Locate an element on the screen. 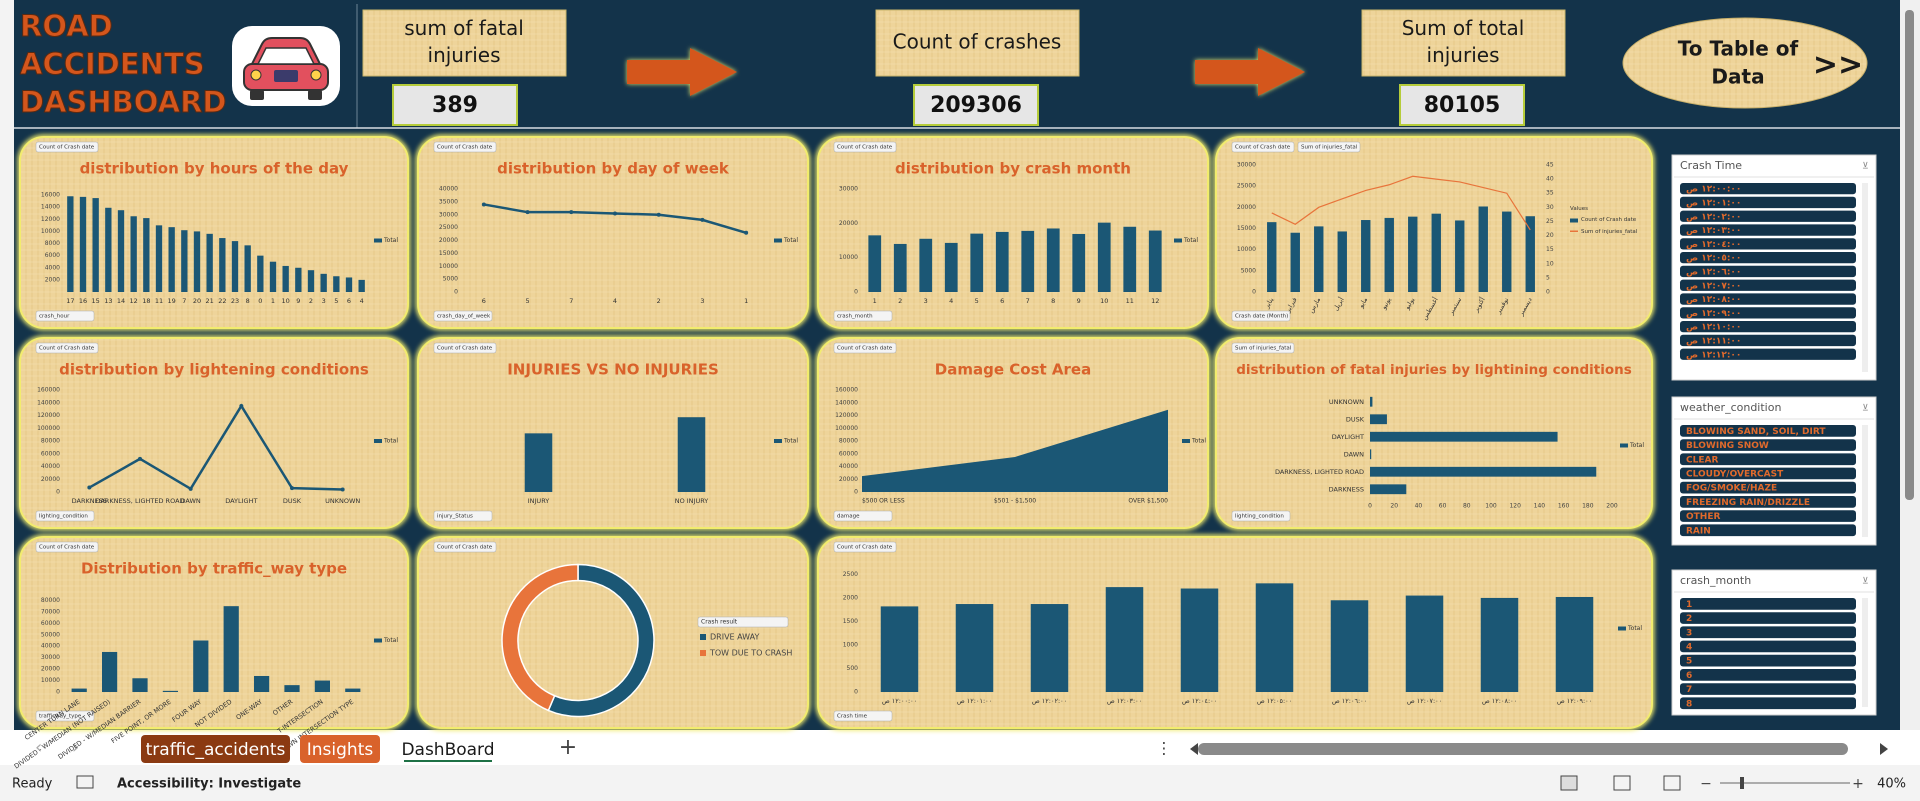 The width and height of the screenshot is (1920, 801). zoom-out: − is located at coordinates (1706, 784).